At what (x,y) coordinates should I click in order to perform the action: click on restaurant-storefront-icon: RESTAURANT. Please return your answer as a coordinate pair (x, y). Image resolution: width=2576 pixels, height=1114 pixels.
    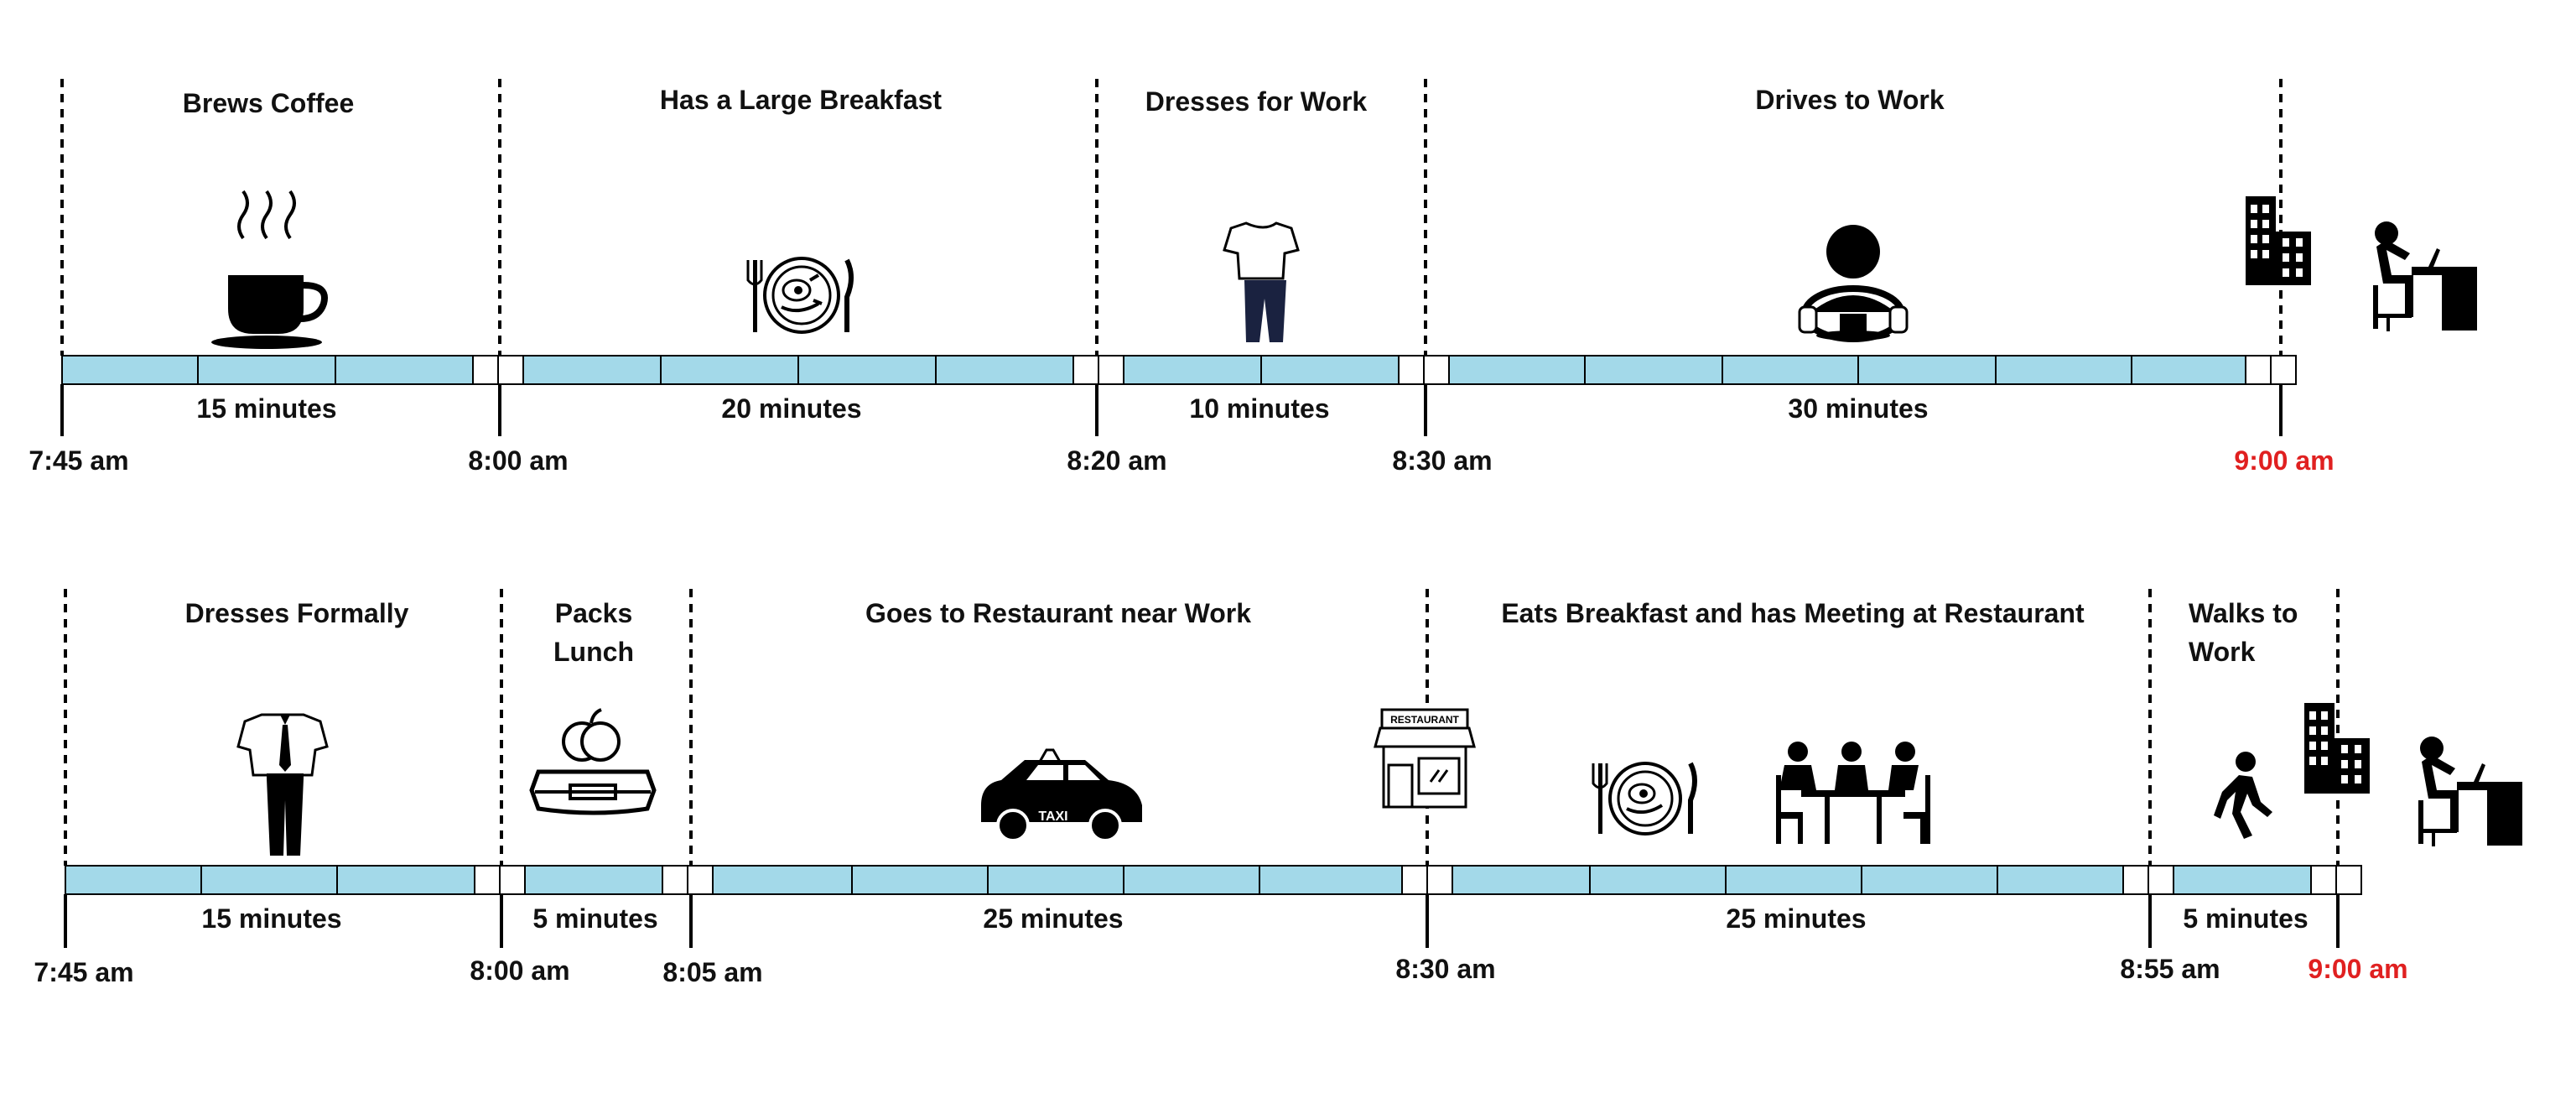
    Looking at the image, I should click on (1425, 758).